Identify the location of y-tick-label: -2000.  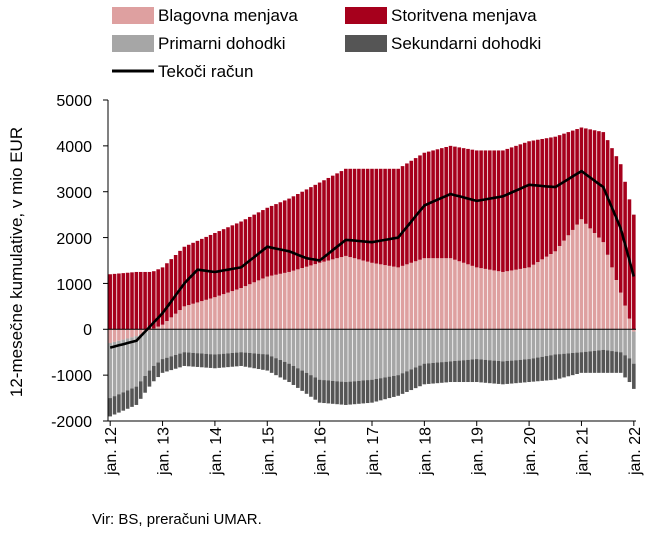
(71, 422).